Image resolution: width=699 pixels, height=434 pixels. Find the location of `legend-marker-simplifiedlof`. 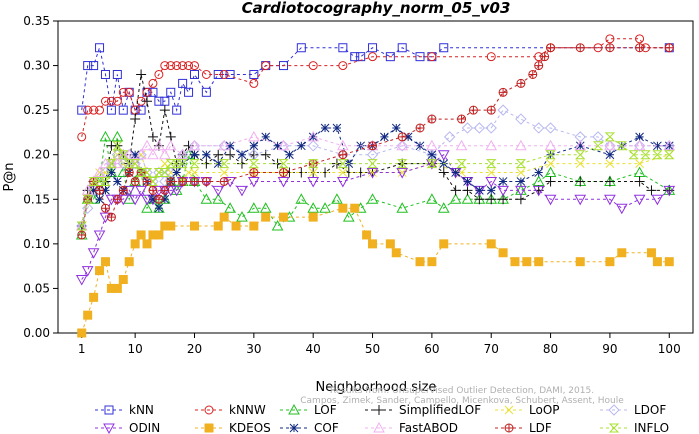

legend-marker-simplifiedlof is located at coordinates (379, 410).